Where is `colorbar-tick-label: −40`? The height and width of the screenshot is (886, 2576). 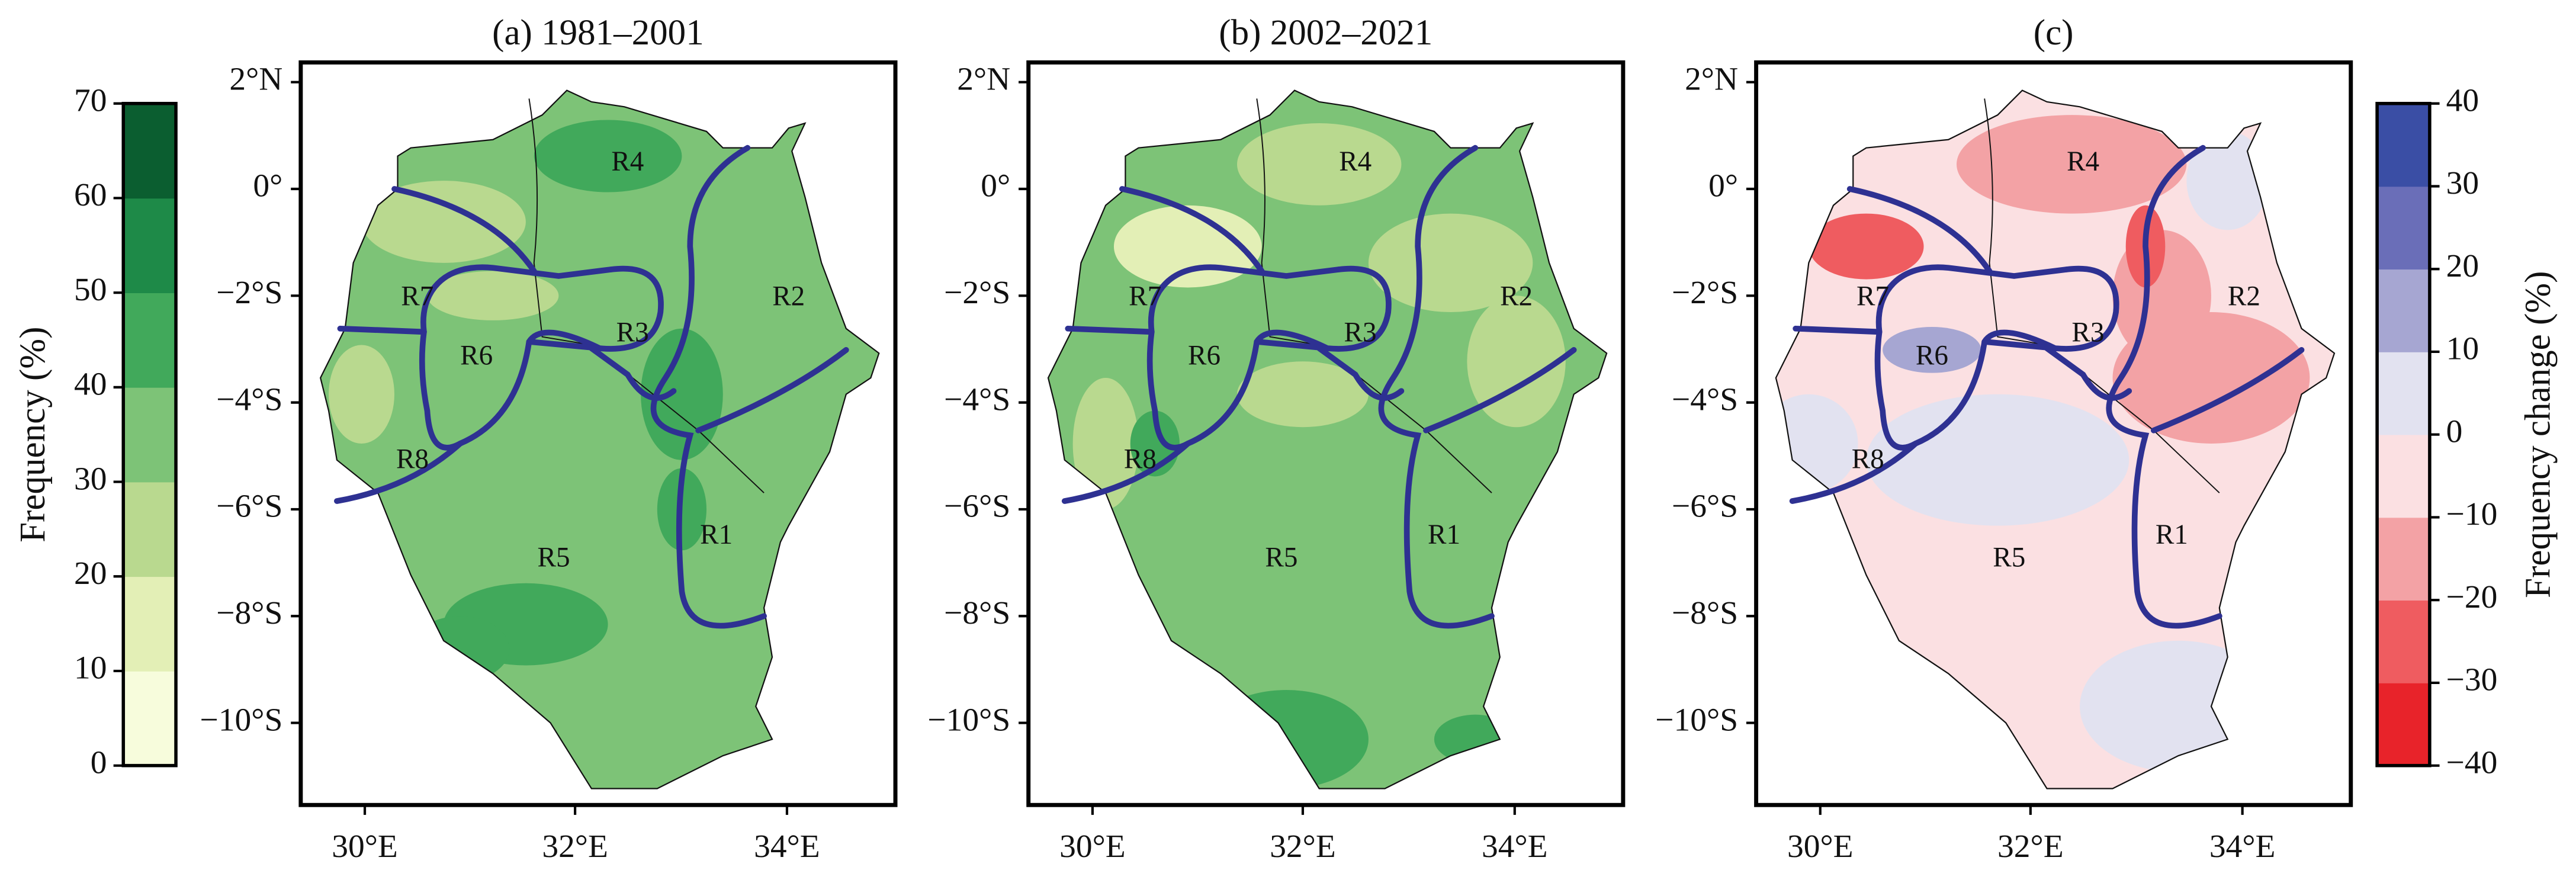 colorbar-tick-label: −40 is located at coordinates (2472, 762).